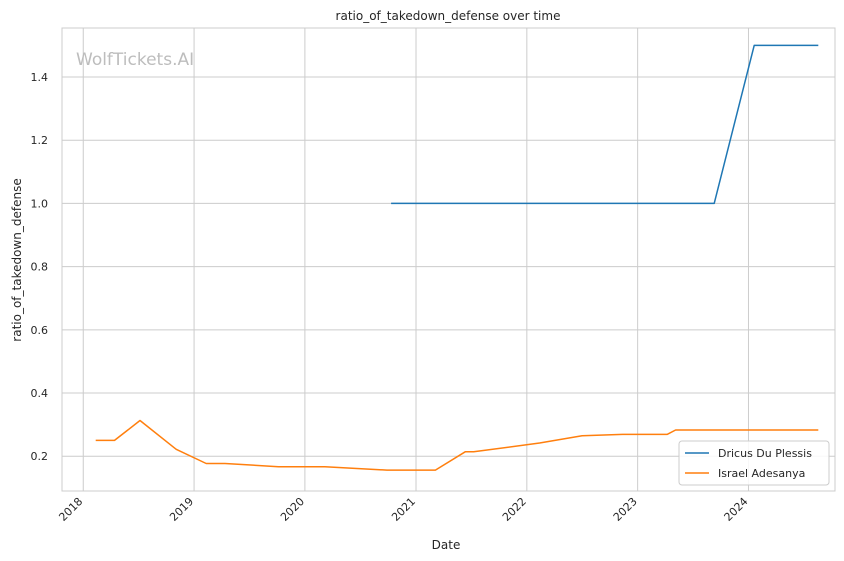 Image resolution: width=844 pixels, height=561 pixels. I want to click on y-tick-label: 0.4, so click(40, 393).